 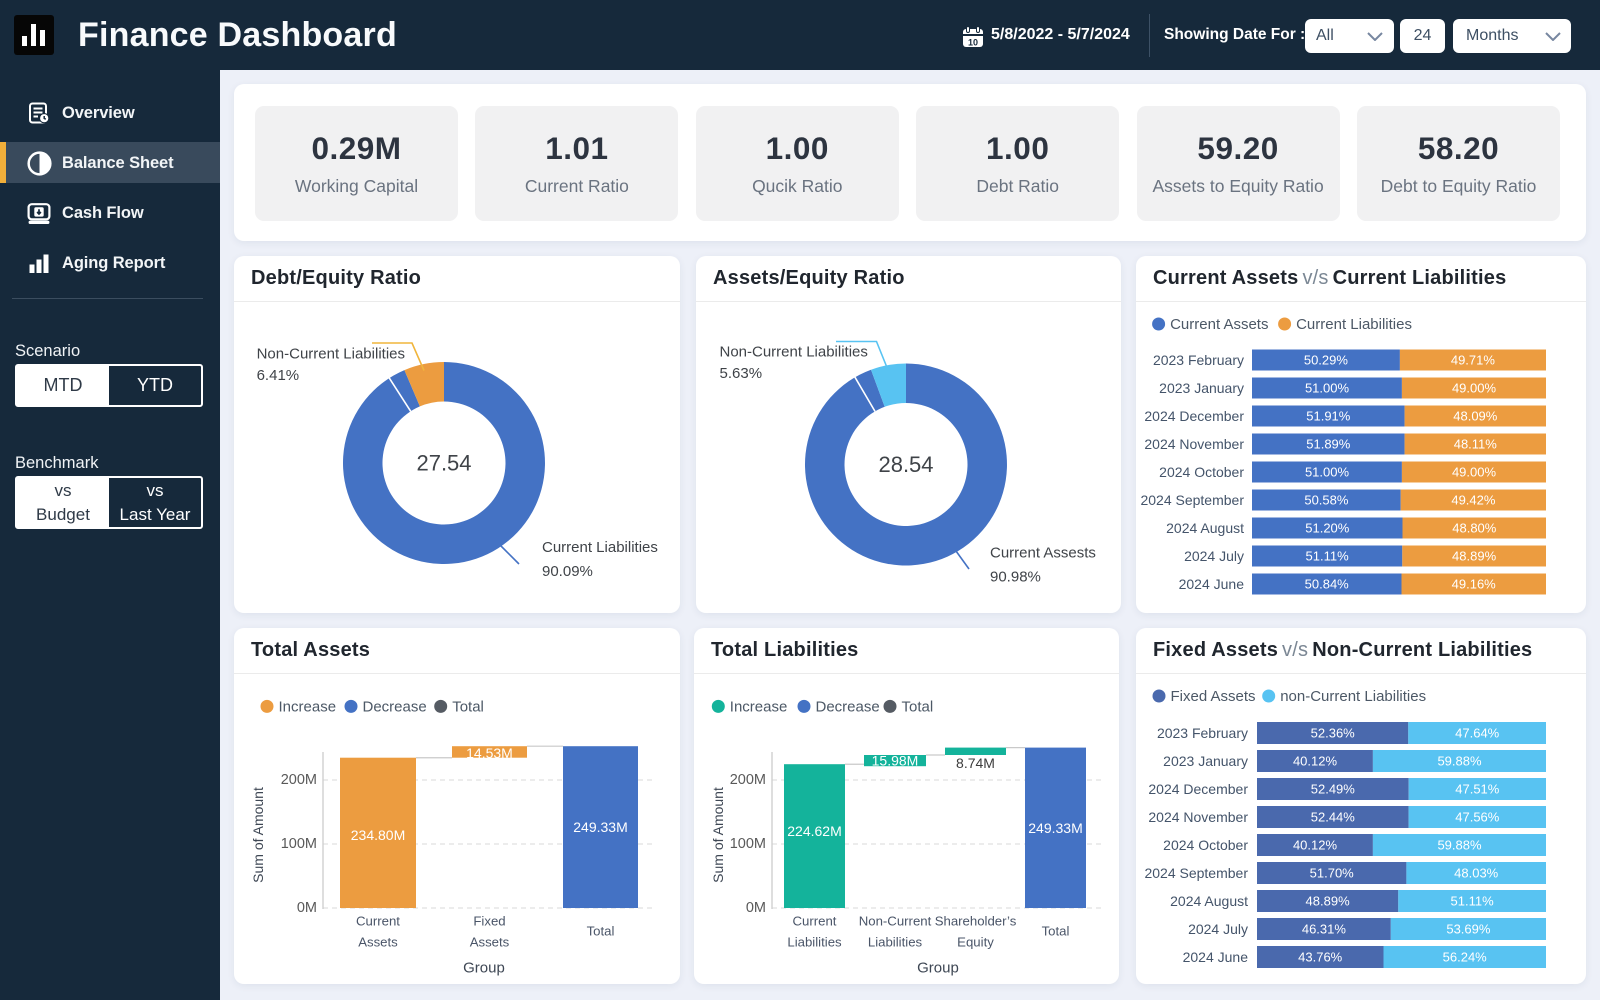 I want to click on svg-text: 6.41%, so click(x=278, y=375).